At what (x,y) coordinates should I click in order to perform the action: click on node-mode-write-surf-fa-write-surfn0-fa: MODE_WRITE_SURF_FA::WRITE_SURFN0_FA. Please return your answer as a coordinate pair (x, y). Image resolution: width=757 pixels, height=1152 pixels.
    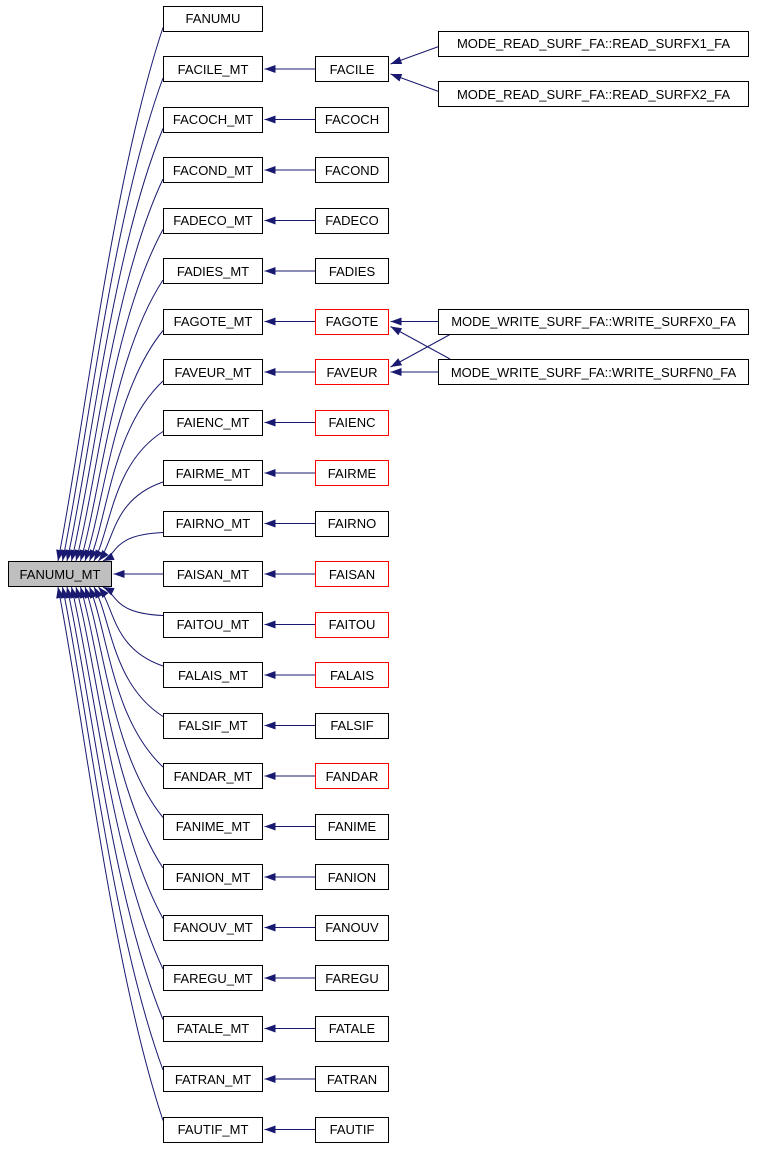
    Looking at the image, I should click on (593, 372).